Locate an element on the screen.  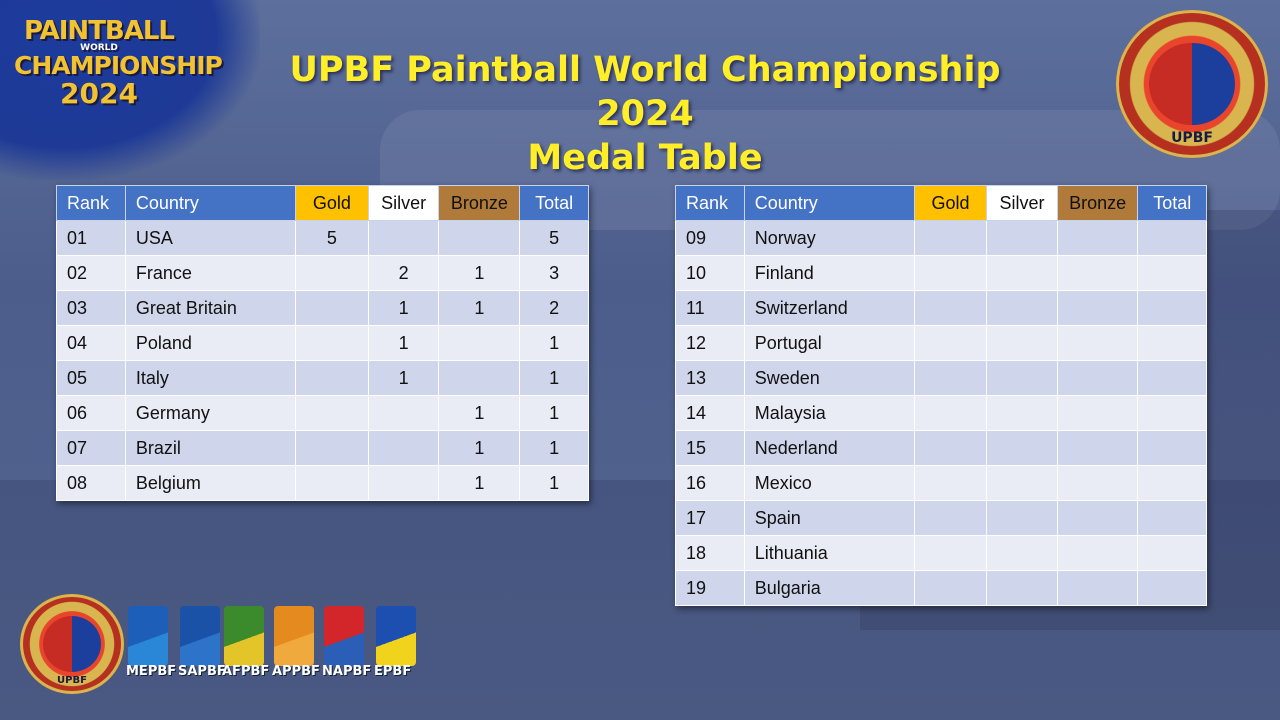
table-row: 02 France 2 1 3 is located at coordinates (322, 273).